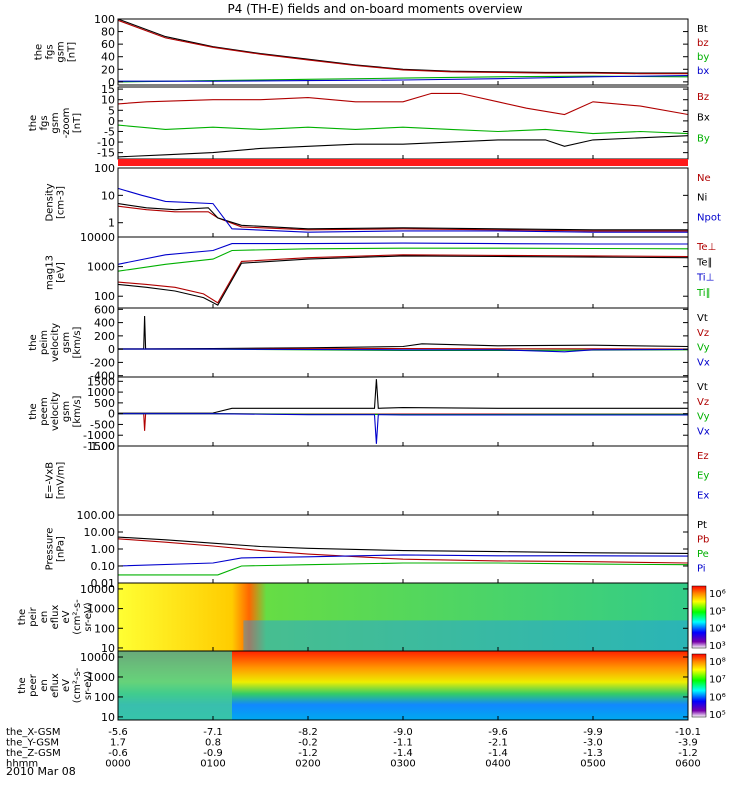 Image resolution: width=750 pixels, height=804 pixels. What do you see at coordinates (687, 764) in the screenshot?
I see `time-tick-label: 0600` at bounding box center [687, 764].